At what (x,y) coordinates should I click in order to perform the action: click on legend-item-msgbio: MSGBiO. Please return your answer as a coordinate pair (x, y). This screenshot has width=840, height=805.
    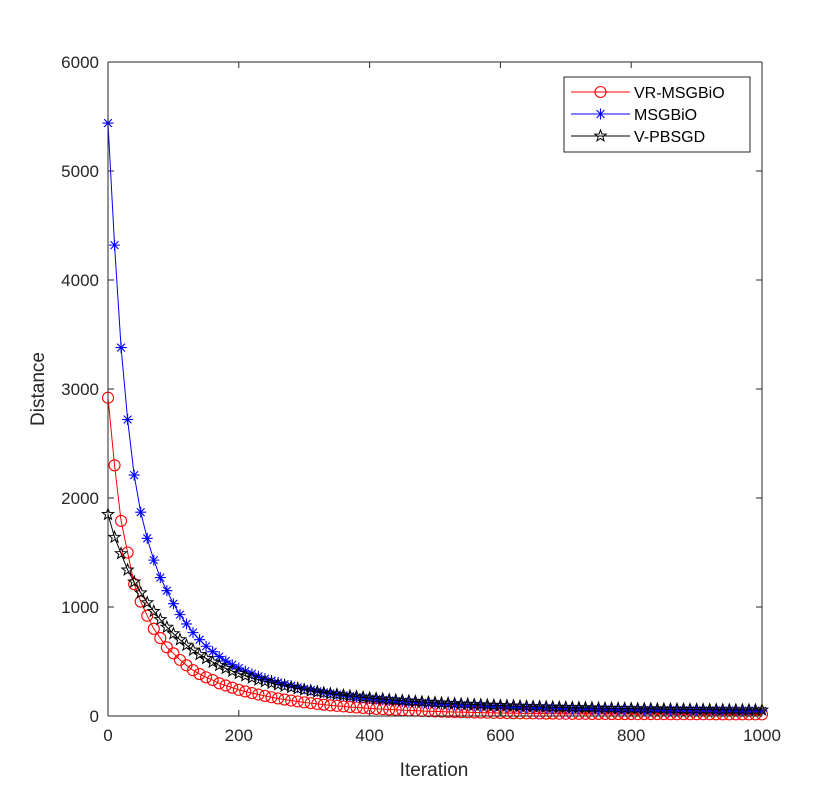
    Looking at the image, I should click on (634, 115).